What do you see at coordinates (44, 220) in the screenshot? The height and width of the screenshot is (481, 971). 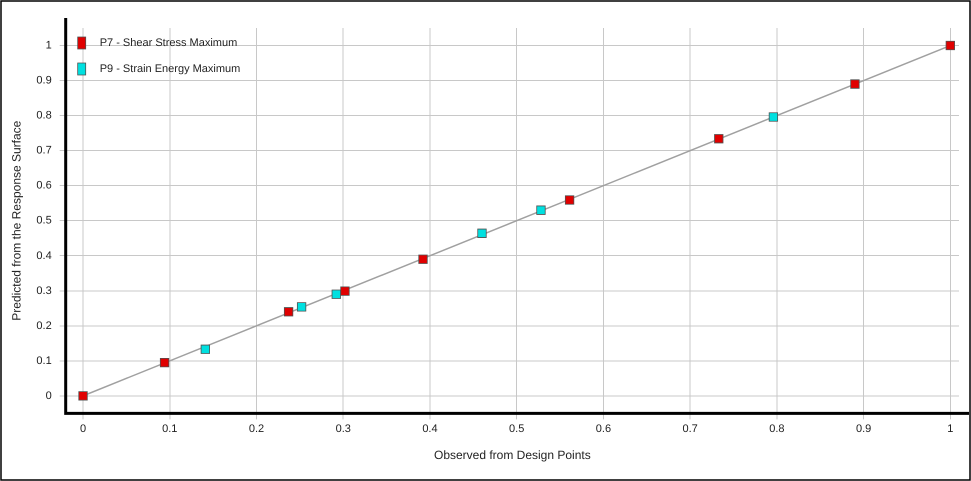 I see `y-tick-label: 0.5` at bounding box center [44, 220].